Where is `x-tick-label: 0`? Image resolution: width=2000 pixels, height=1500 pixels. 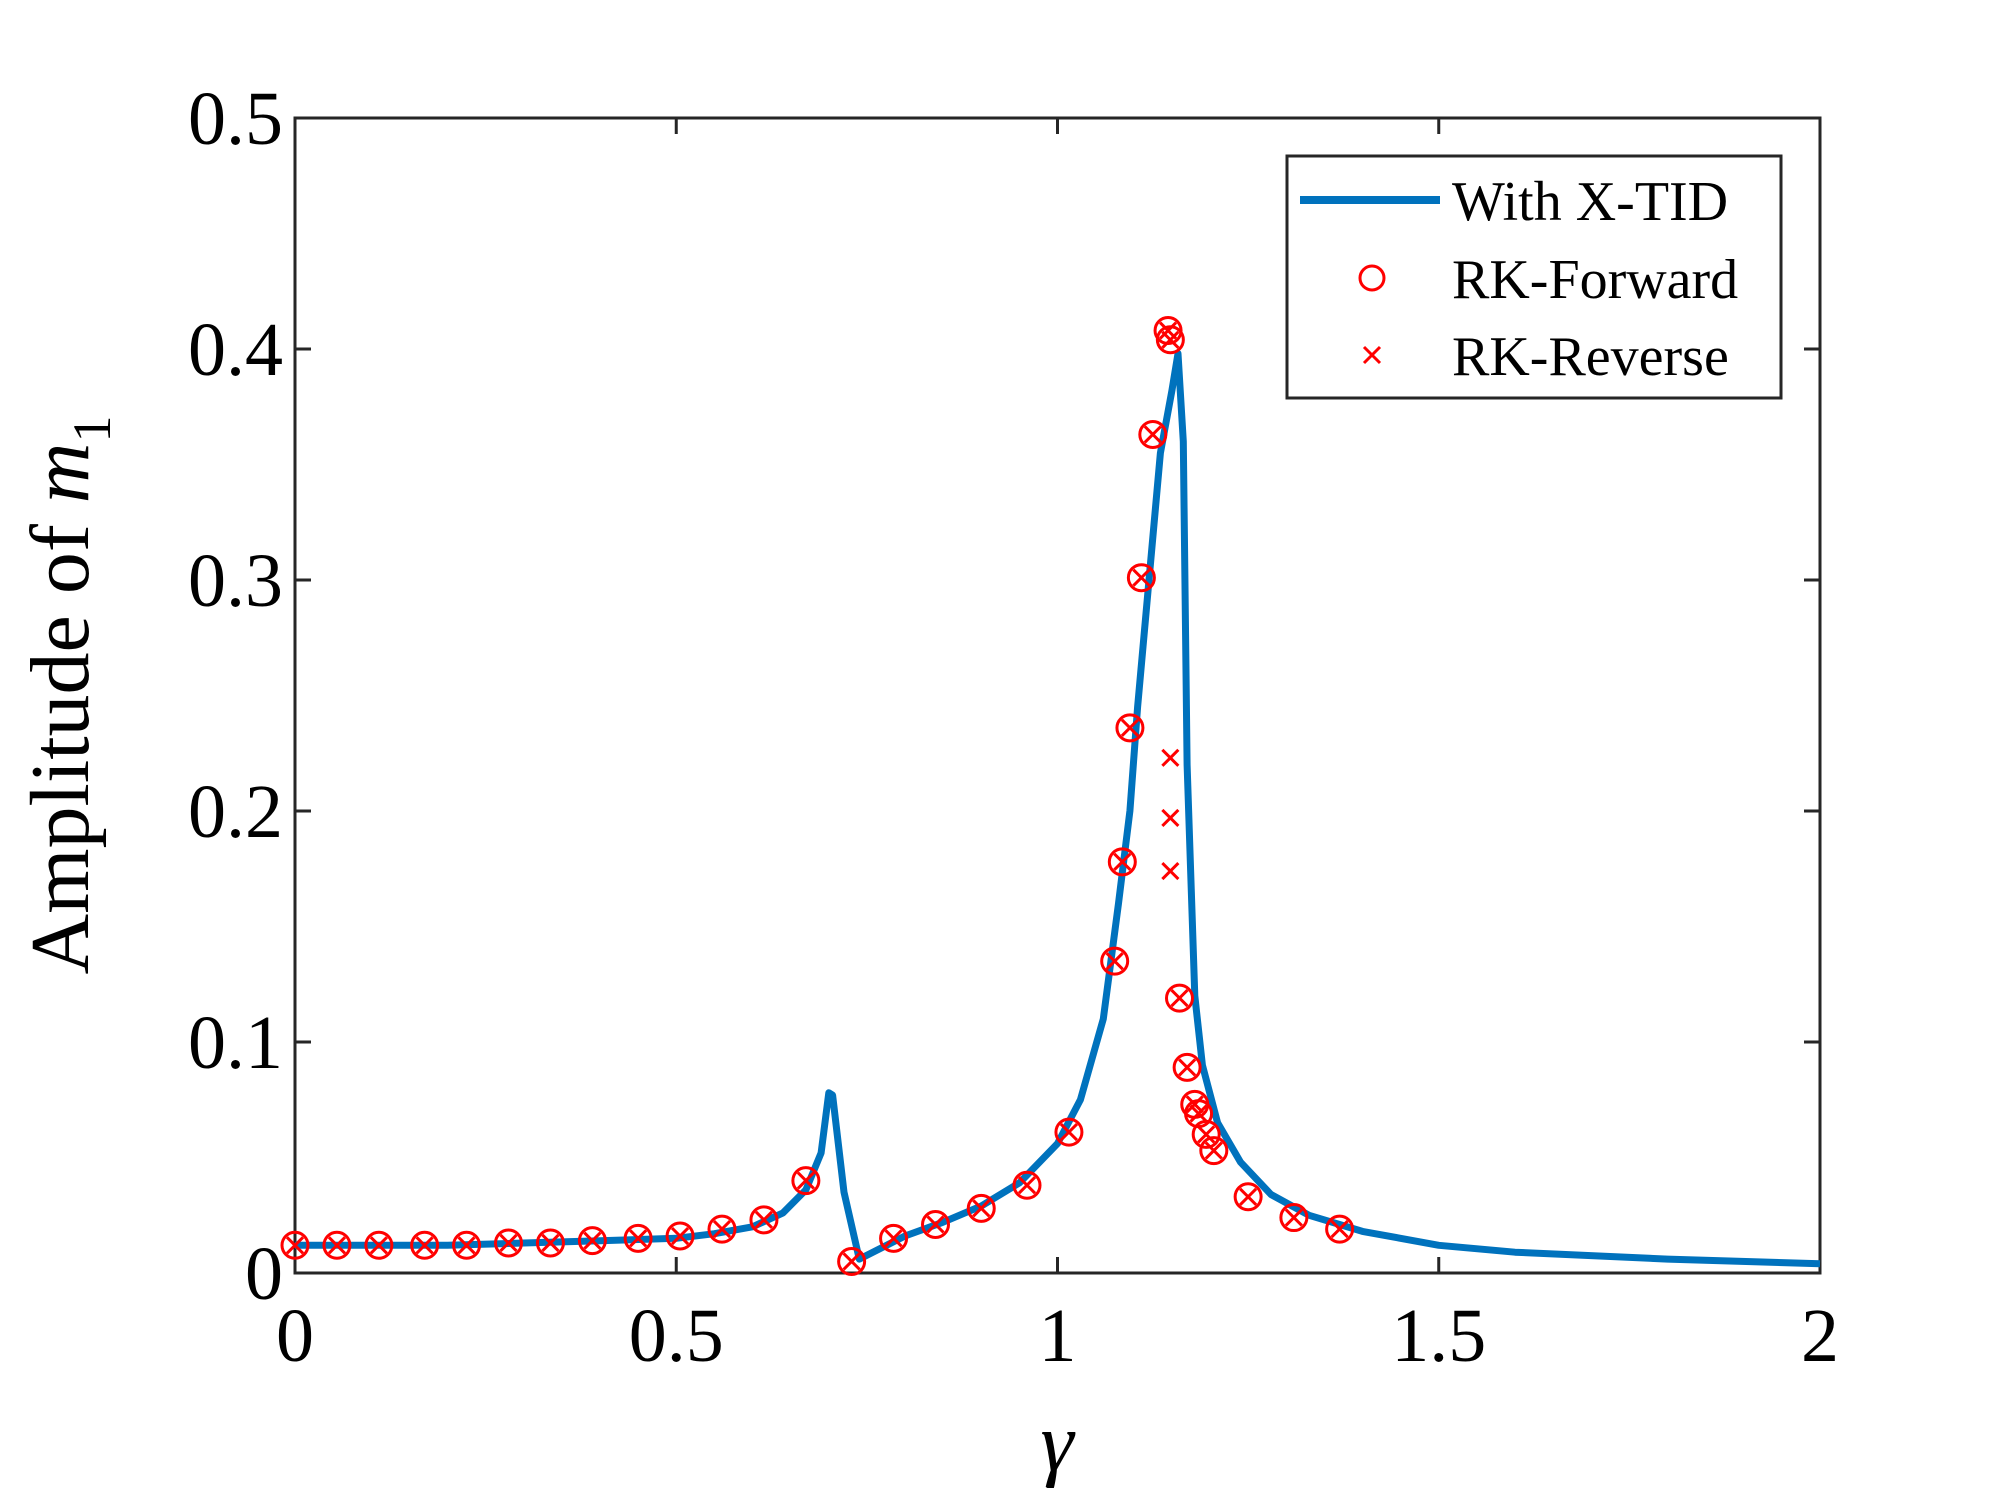 x-tick-label: 0 is located at coordinates (295, 1336).